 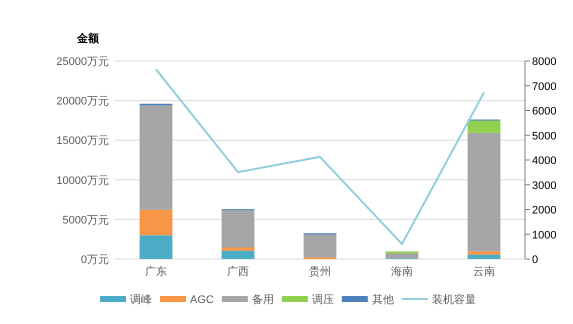 What do you see at coordinates (238, 271) in the screenshot?
I see `x-tick-label: 广西` at bounding box center [238, 271].